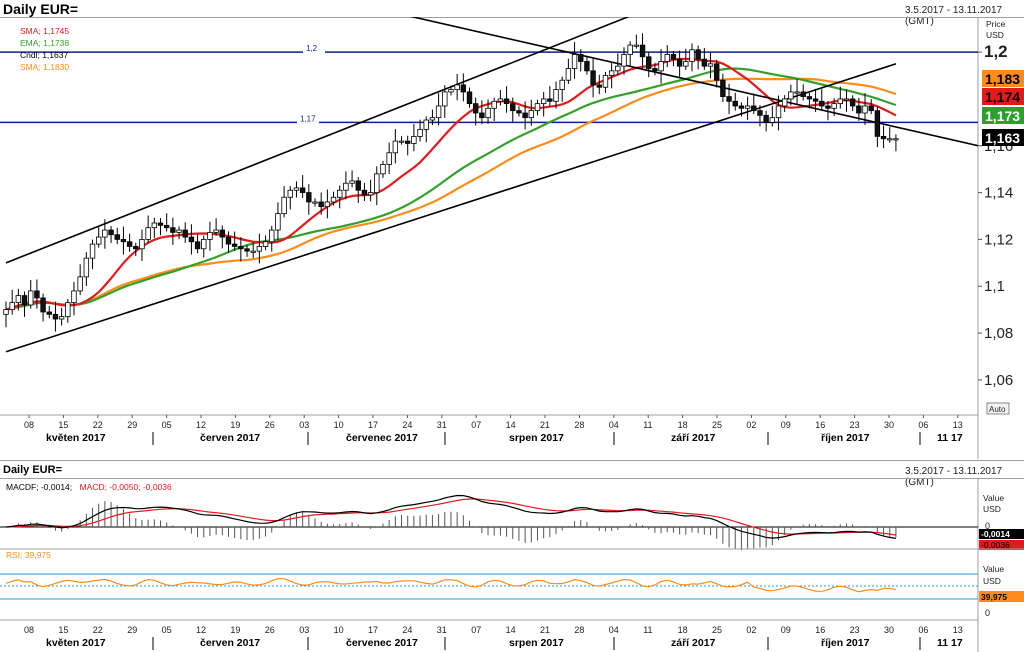 This screenshot has height=652, width=1024. Describe the element at coordinates (717, 425) in the screenshot. I see `x-tick-label: 25` at that location.